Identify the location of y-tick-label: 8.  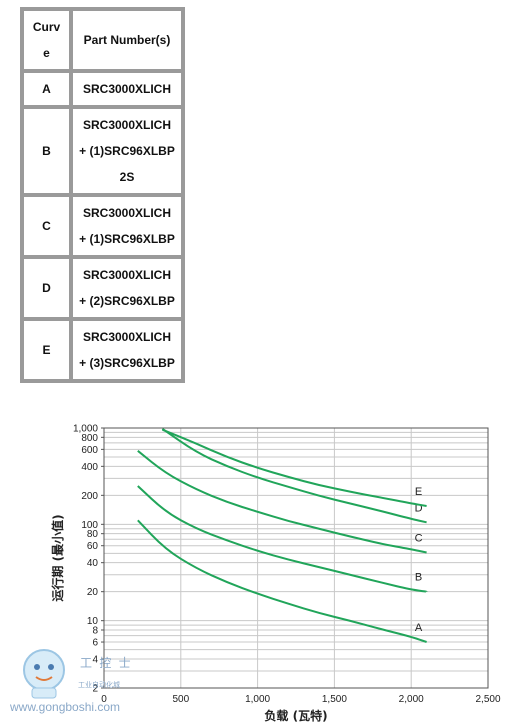
(95, 631).